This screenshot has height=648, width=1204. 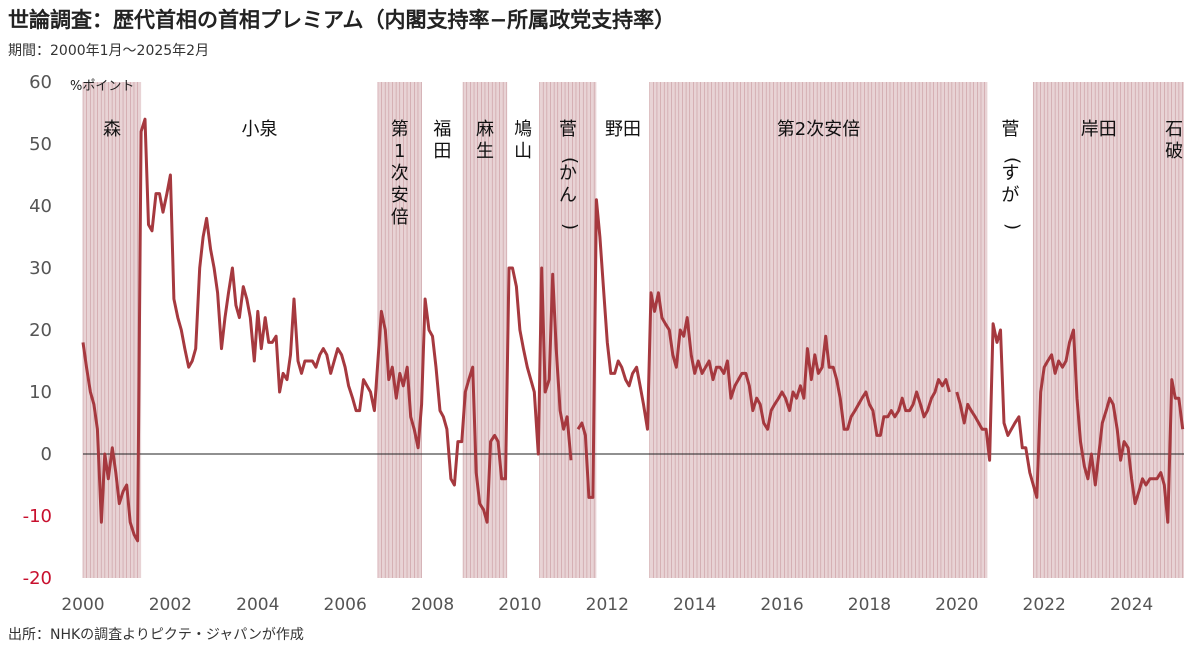 What do you see at coordinates (519, 605) in the screenshot?
I see `x-tick-label: 2010` at bounding box center [519, 605].